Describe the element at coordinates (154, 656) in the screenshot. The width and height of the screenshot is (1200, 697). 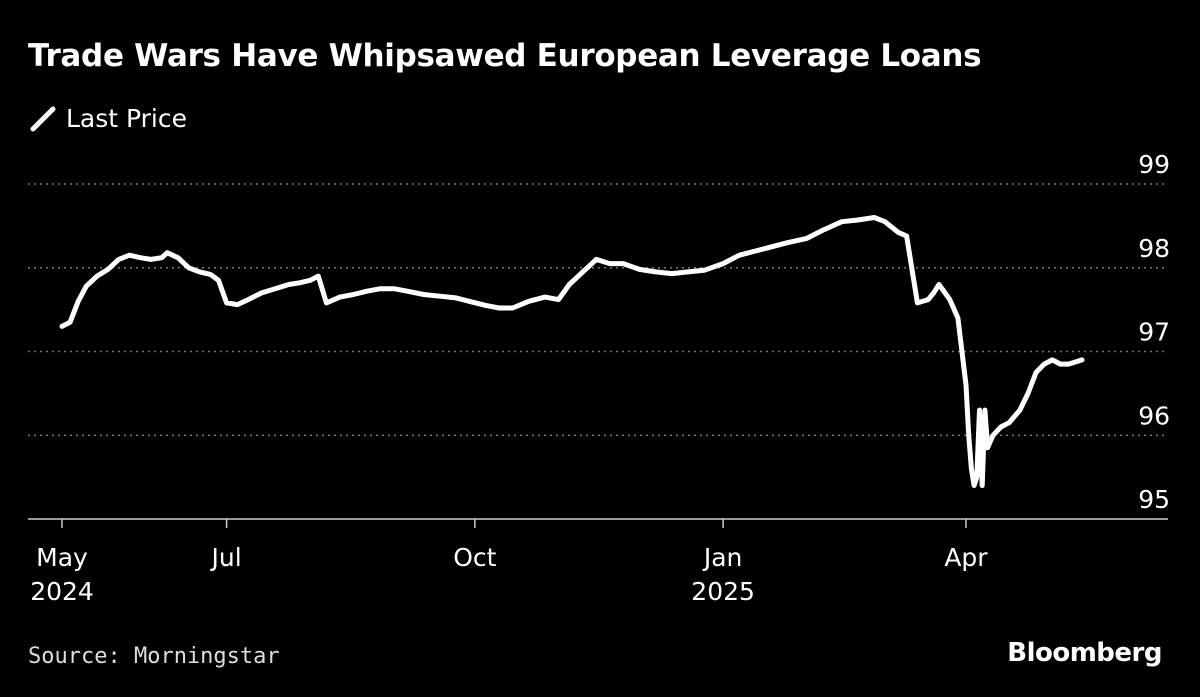
I see `source-note: Source: Morningstar` at that location.